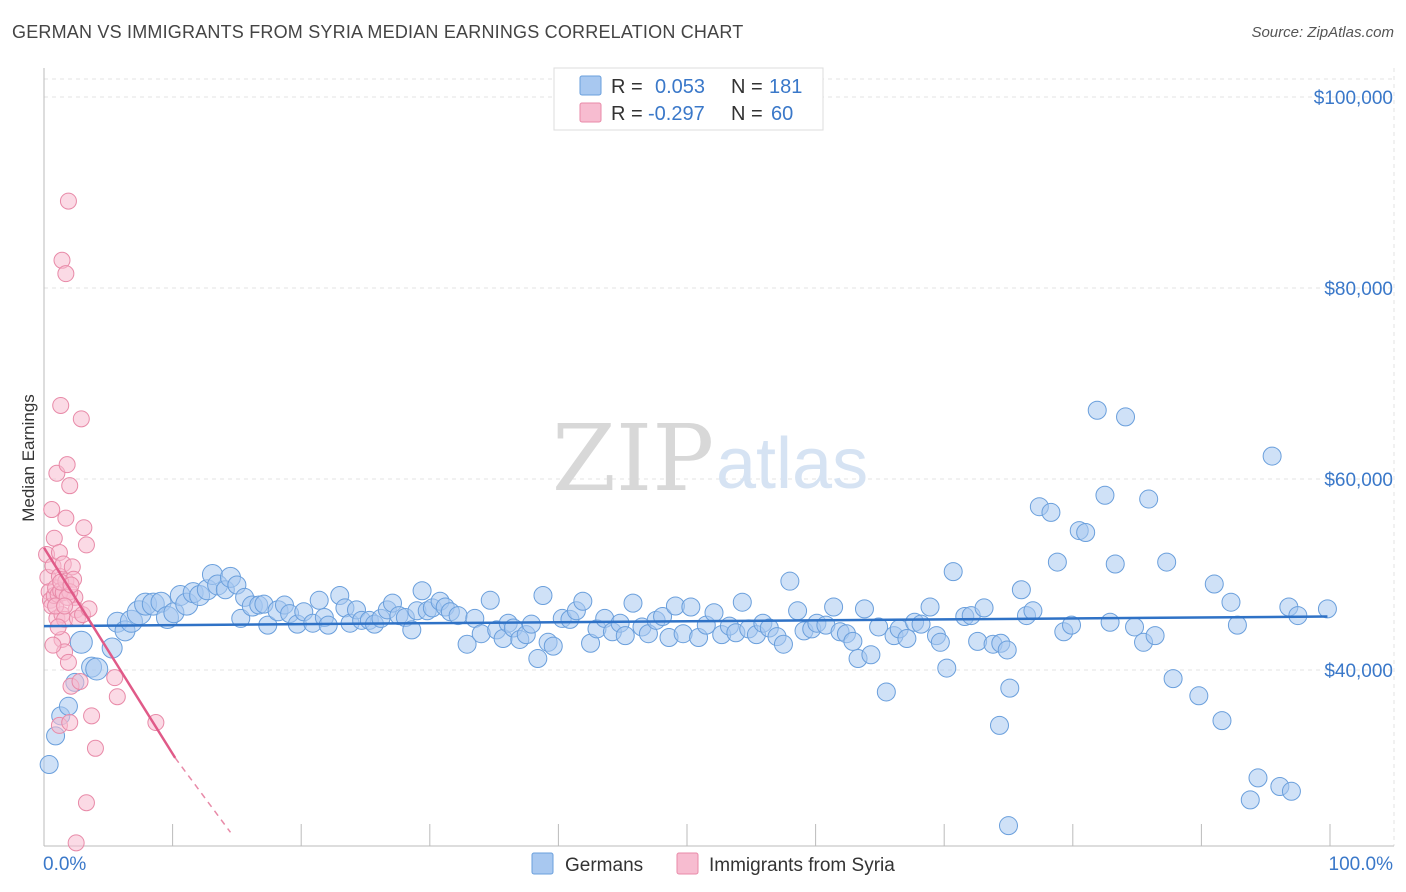 This screenshot has width=1406, height=892. What do you see at coordinates (28, 458) in the screenshot?
I see `y-axis-label: Median Earnings` at bounding box center [28, 458].